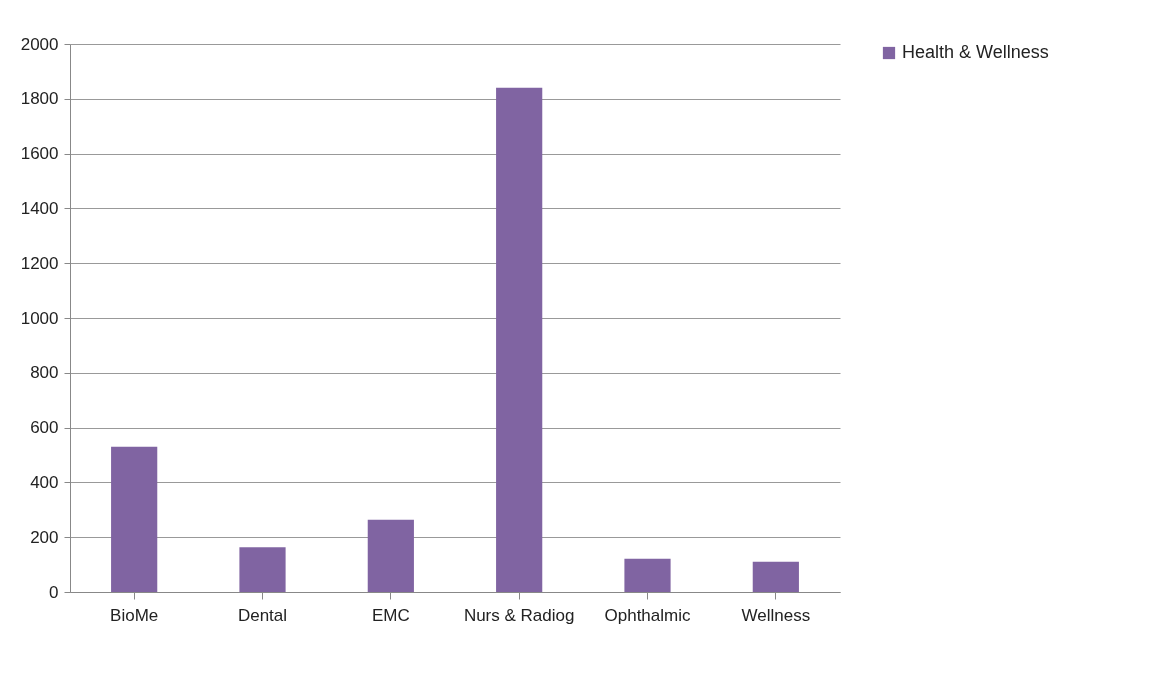 The height and width of the screenshot is (681, 1159). I want to click on y-tick-label: 200, so click(44, 537).